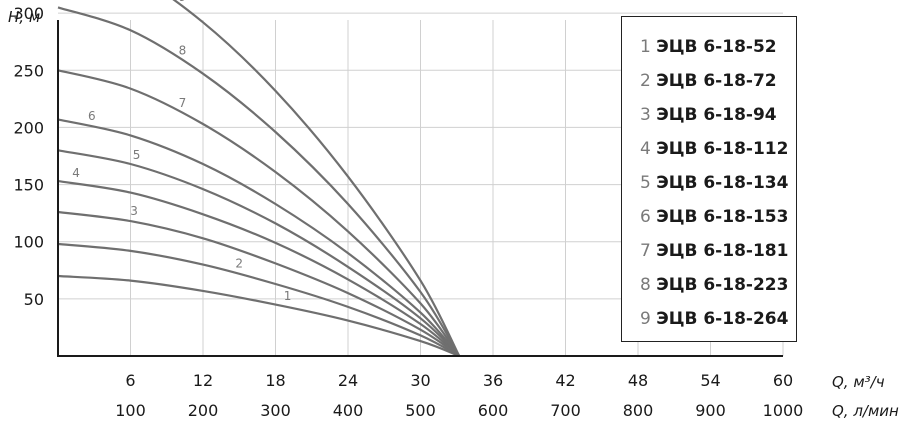 The image size is (907, 421). What do you see at coordinates (239, 263) in the screenshot?
I see `curve-label-2: 2` at bounding box center [239, 263].